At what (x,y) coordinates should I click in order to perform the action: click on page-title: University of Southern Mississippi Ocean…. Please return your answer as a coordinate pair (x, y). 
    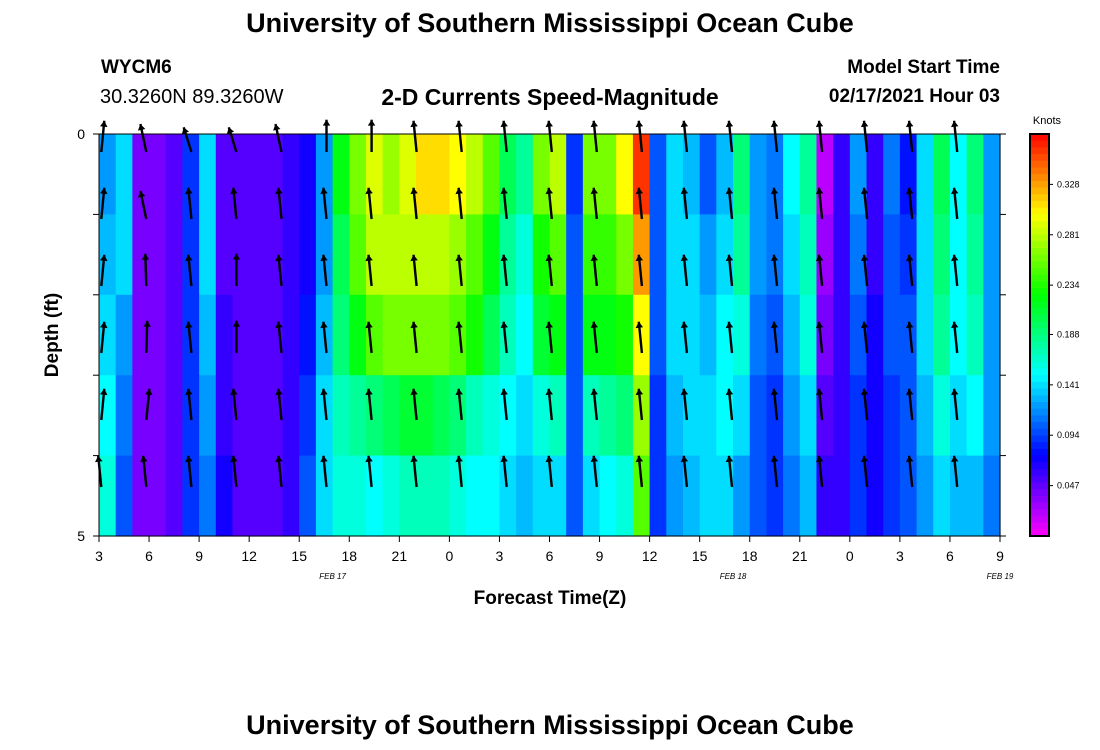
    Looking at the image, I should click on (550, 23).